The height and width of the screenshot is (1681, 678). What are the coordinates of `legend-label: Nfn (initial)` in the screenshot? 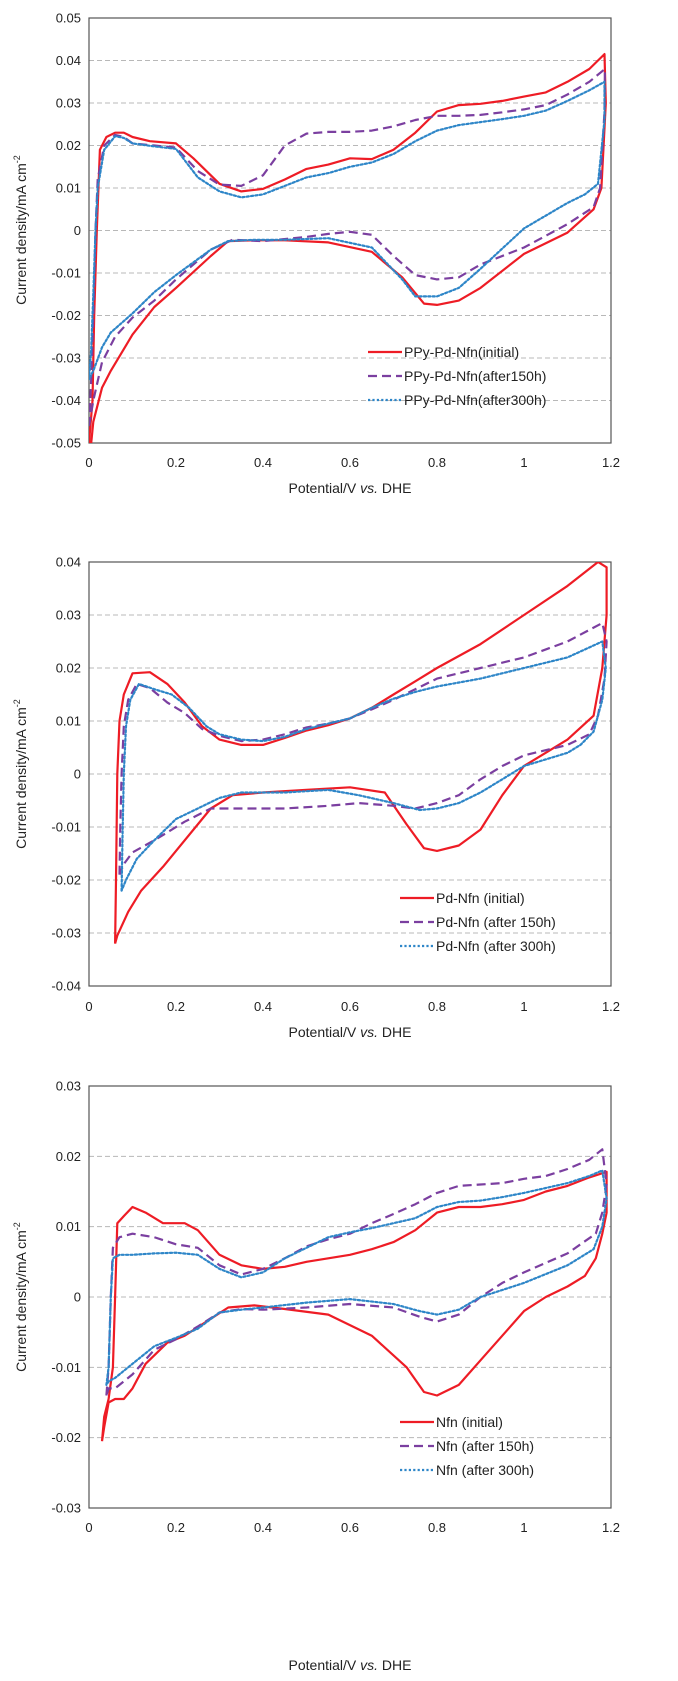 It's located at (469, 1422).